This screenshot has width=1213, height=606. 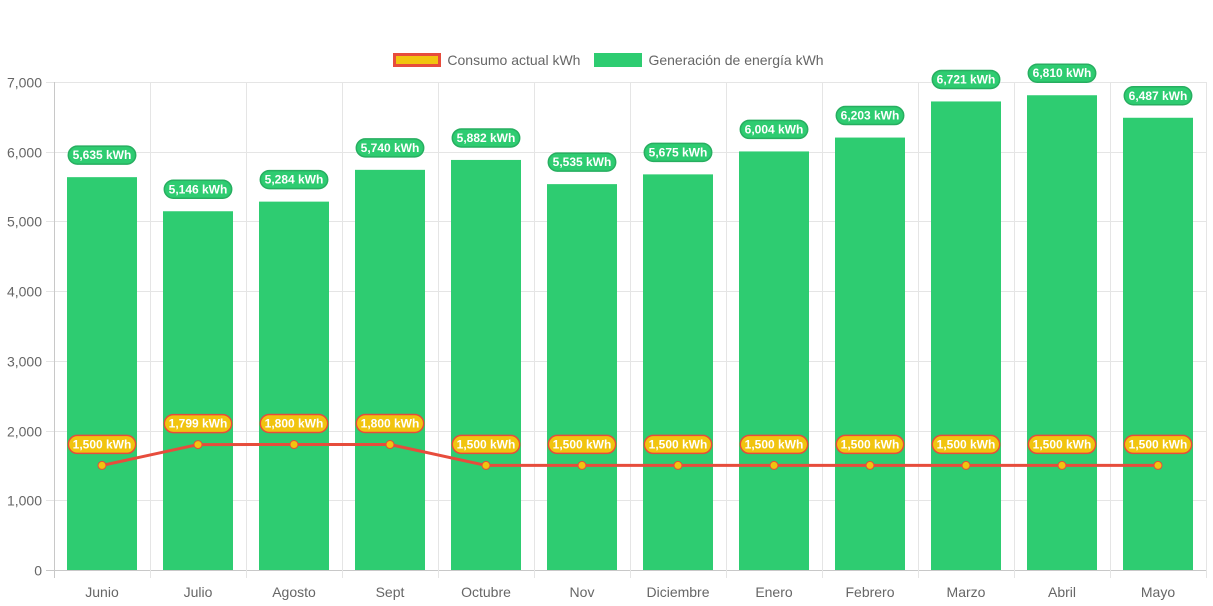 What do you see at coordinates (24, 501) in the screenshot?
I see `y-tick-label: 1,000` at bounding box center [24, 501].